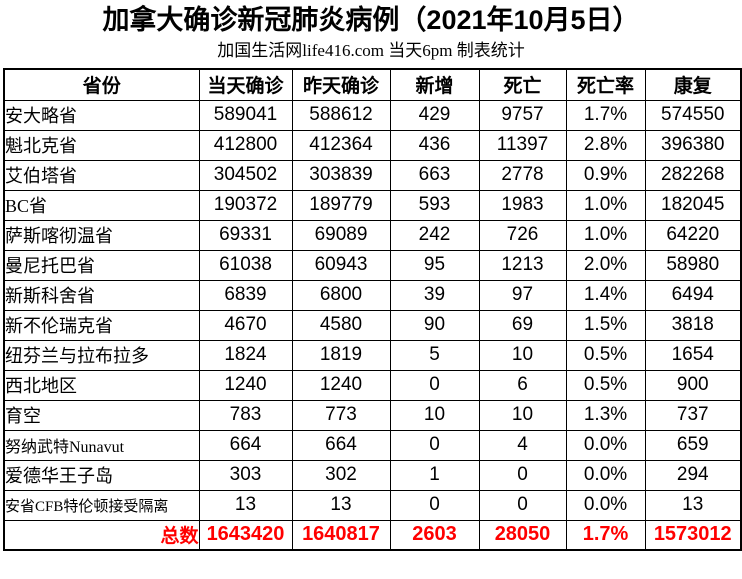  What do you see at coordinates (245, 355) in the screenshot?
I see `cell-today: 1824` at bounding box center [245, 355].